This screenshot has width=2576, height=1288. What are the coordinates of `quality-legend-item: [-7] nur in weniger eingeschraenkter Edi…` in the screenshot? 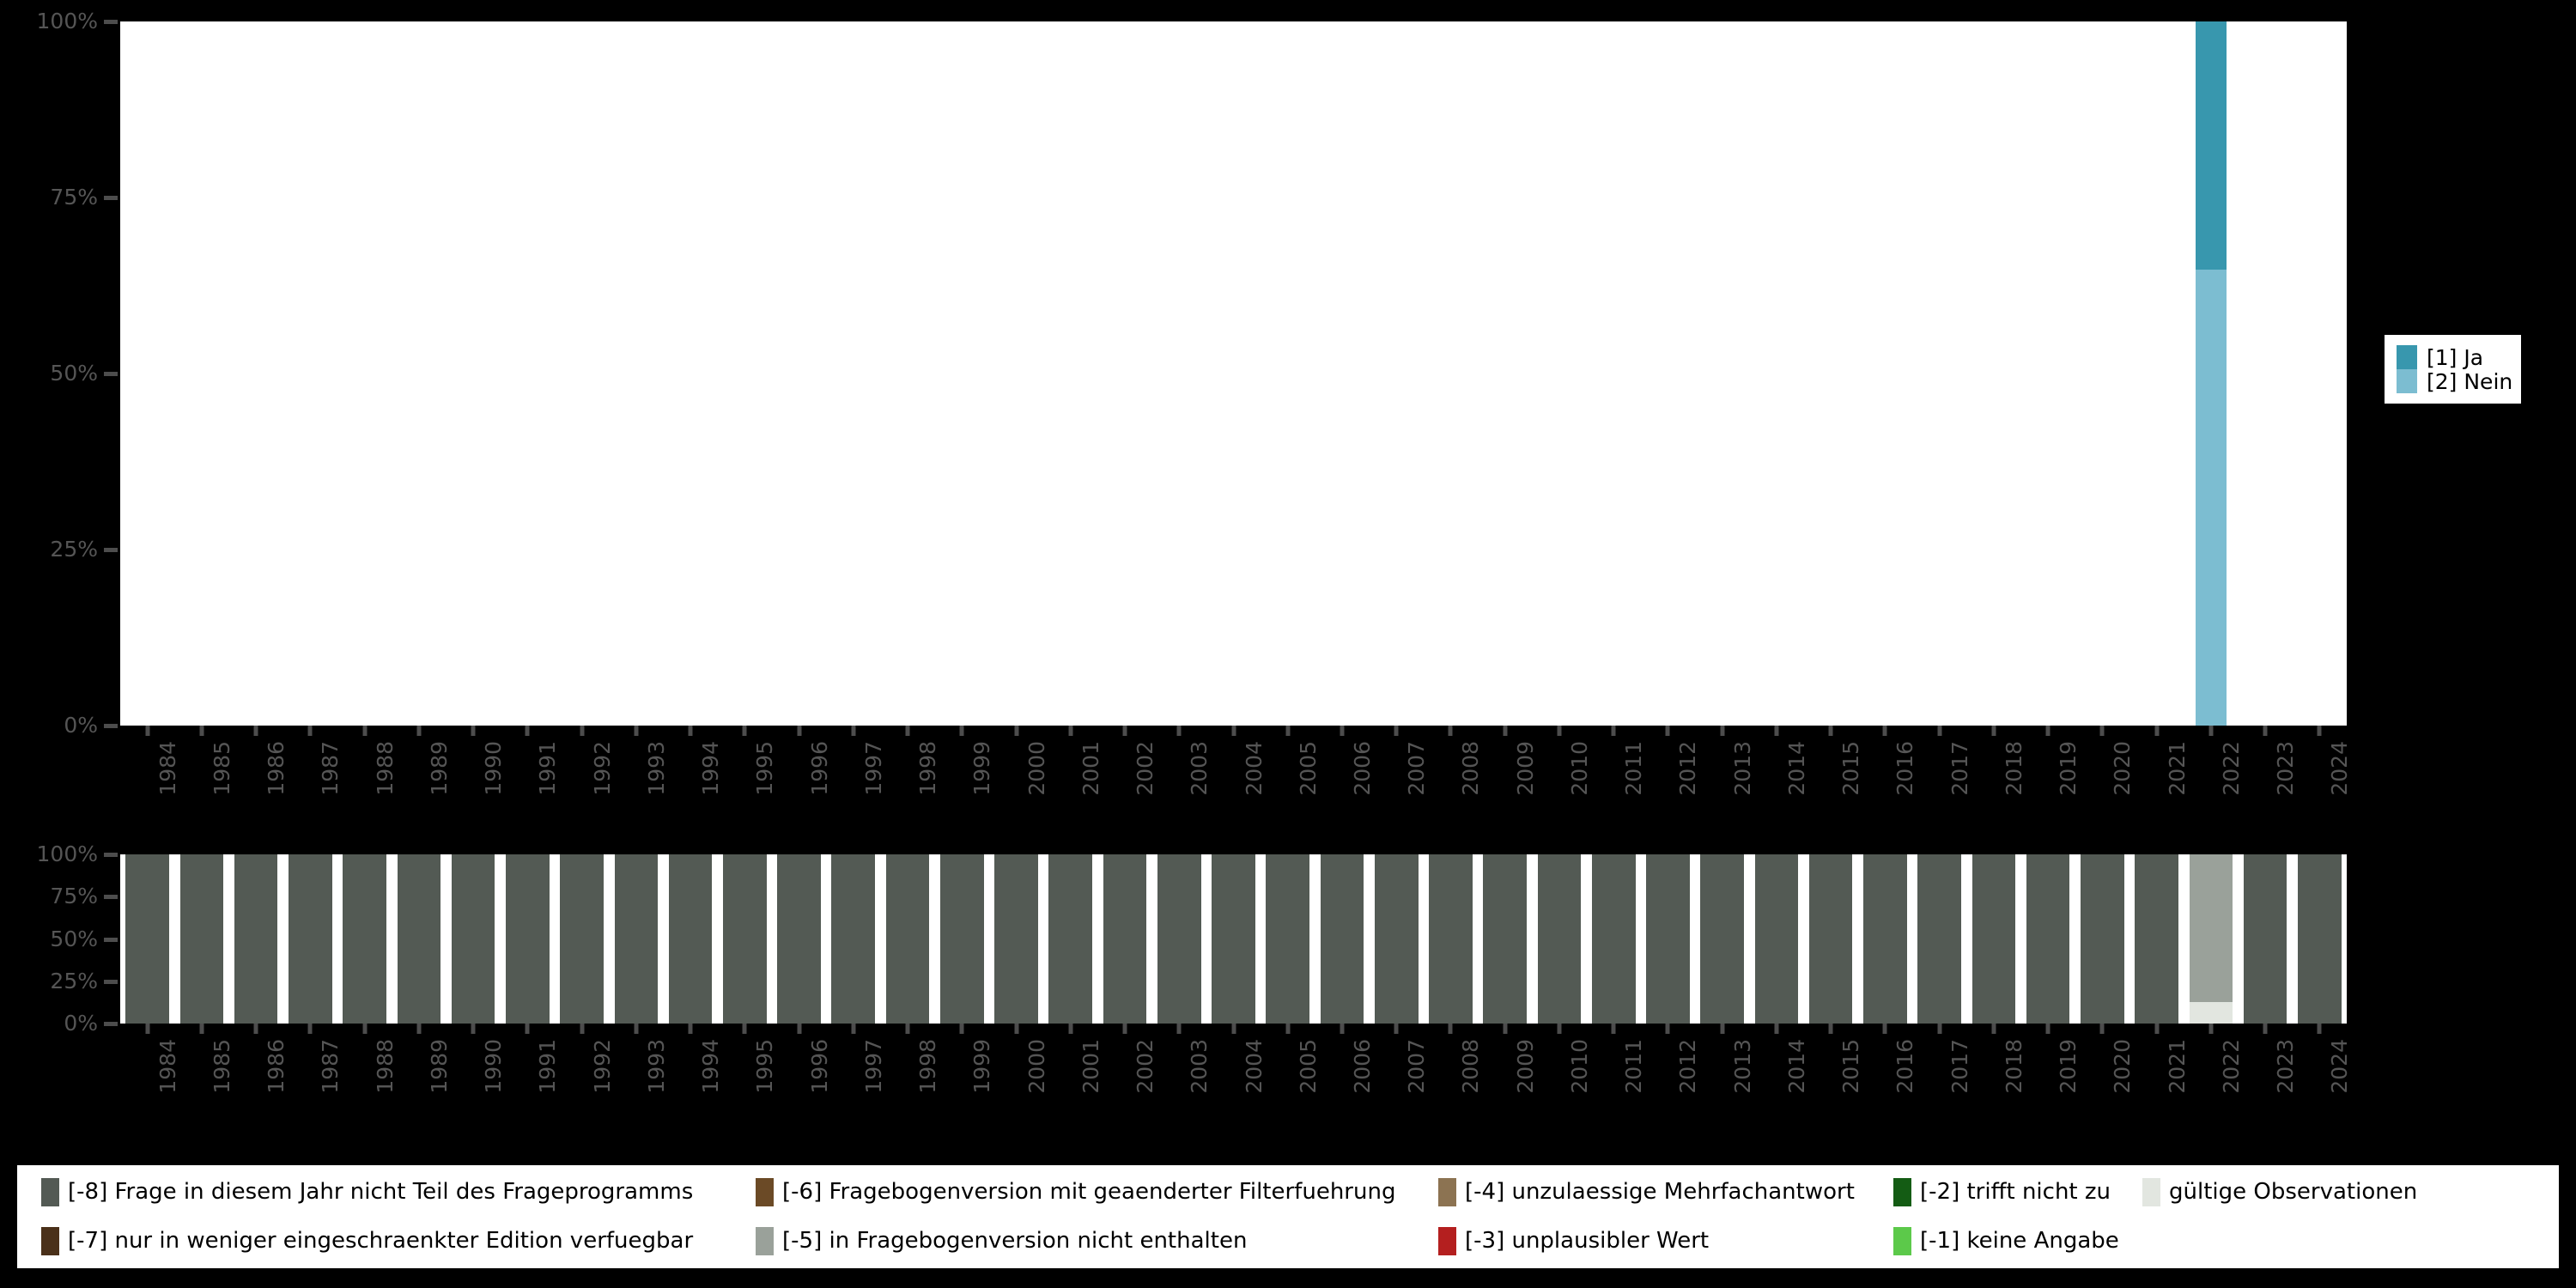 It's located at (367, 1240).